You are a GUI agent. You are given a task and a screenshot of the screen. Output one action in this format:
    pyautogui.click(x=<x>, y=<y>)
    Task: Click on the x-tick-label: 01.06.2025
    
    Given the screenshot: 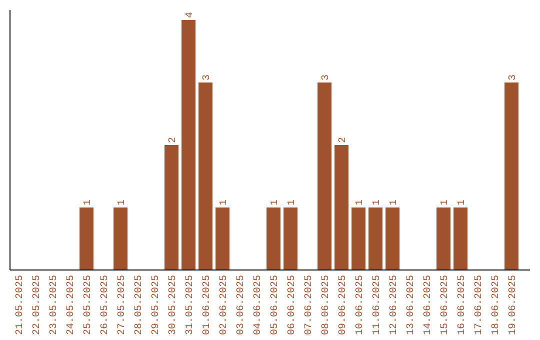 What is the action you would take?
    pyautogui.click(x=207, y=305)
    